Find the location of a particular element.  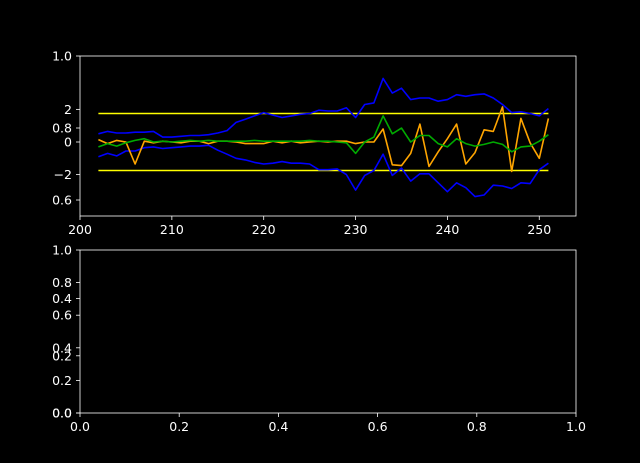

y-tick-label: 0 is located at coordinates (68, 142).